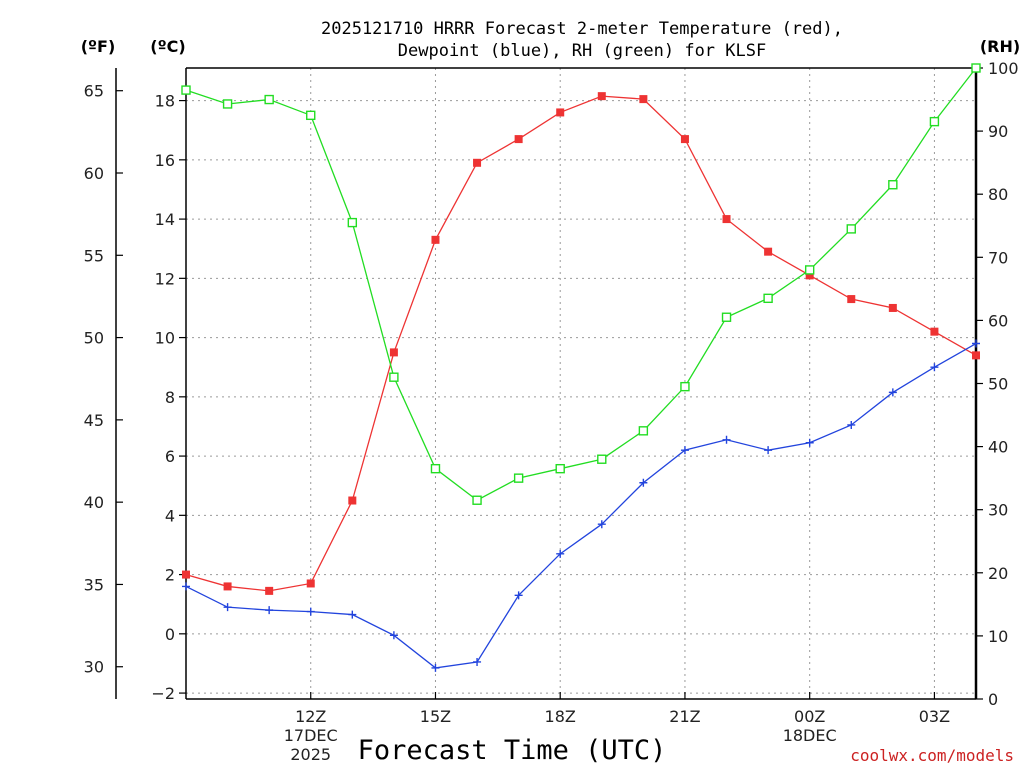  I want to click on rh-tick-label: 90, so click(998, 131).